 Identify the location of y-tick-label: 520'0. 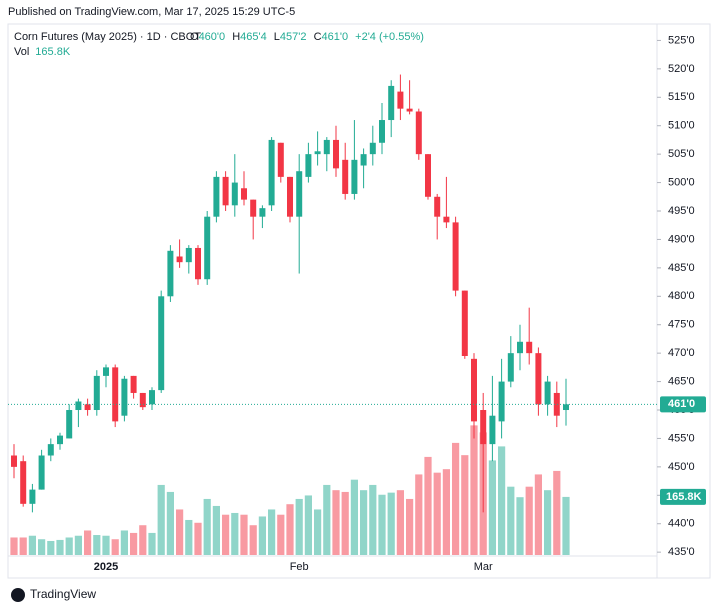
(681, 69).